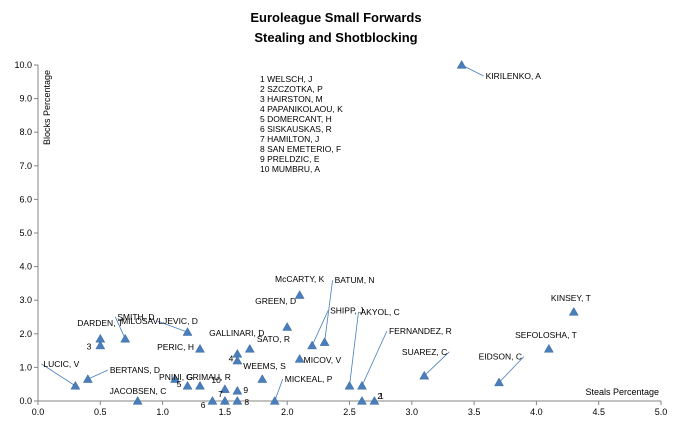 This screenshot has width=679, height=433. Describe the element at coordinates (89, 347) in the screenshot. I see `point-label: 3` at that location.